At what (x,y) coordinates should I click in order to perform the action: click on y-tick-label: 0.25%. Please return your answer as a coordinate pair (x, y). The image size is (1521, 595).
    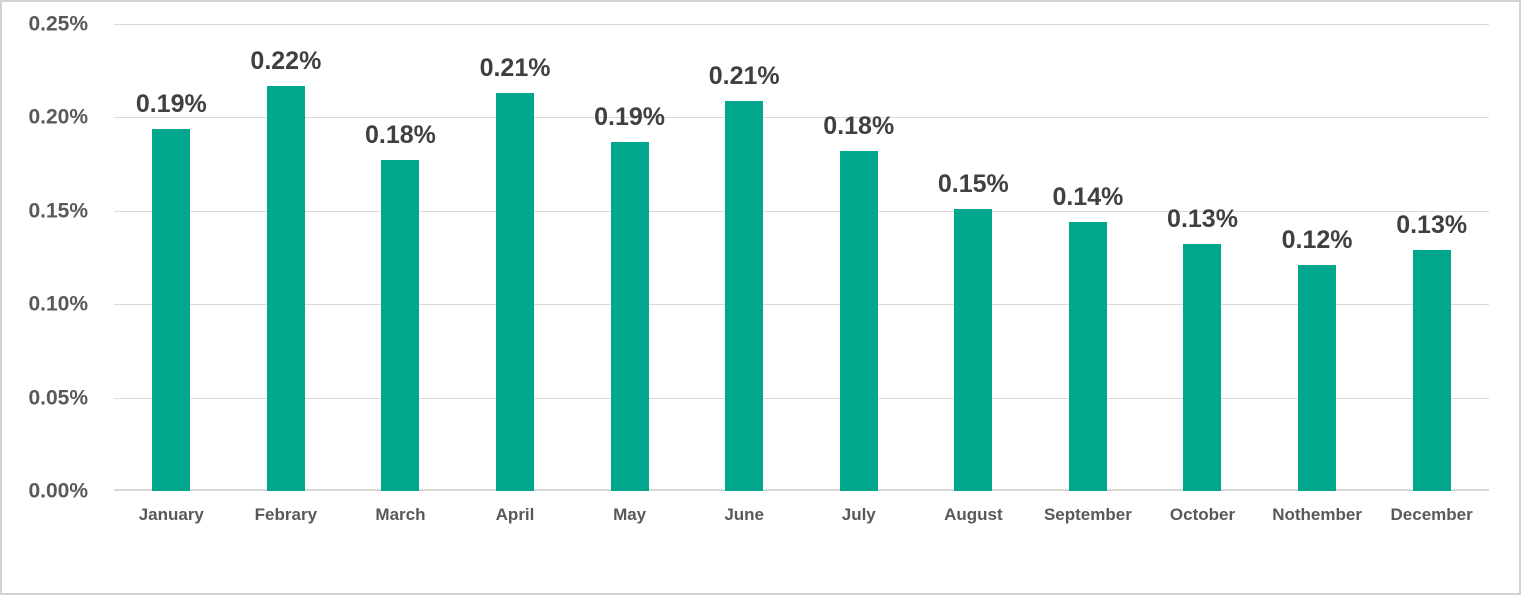
    Looking at the image, I should click on (58, 24).